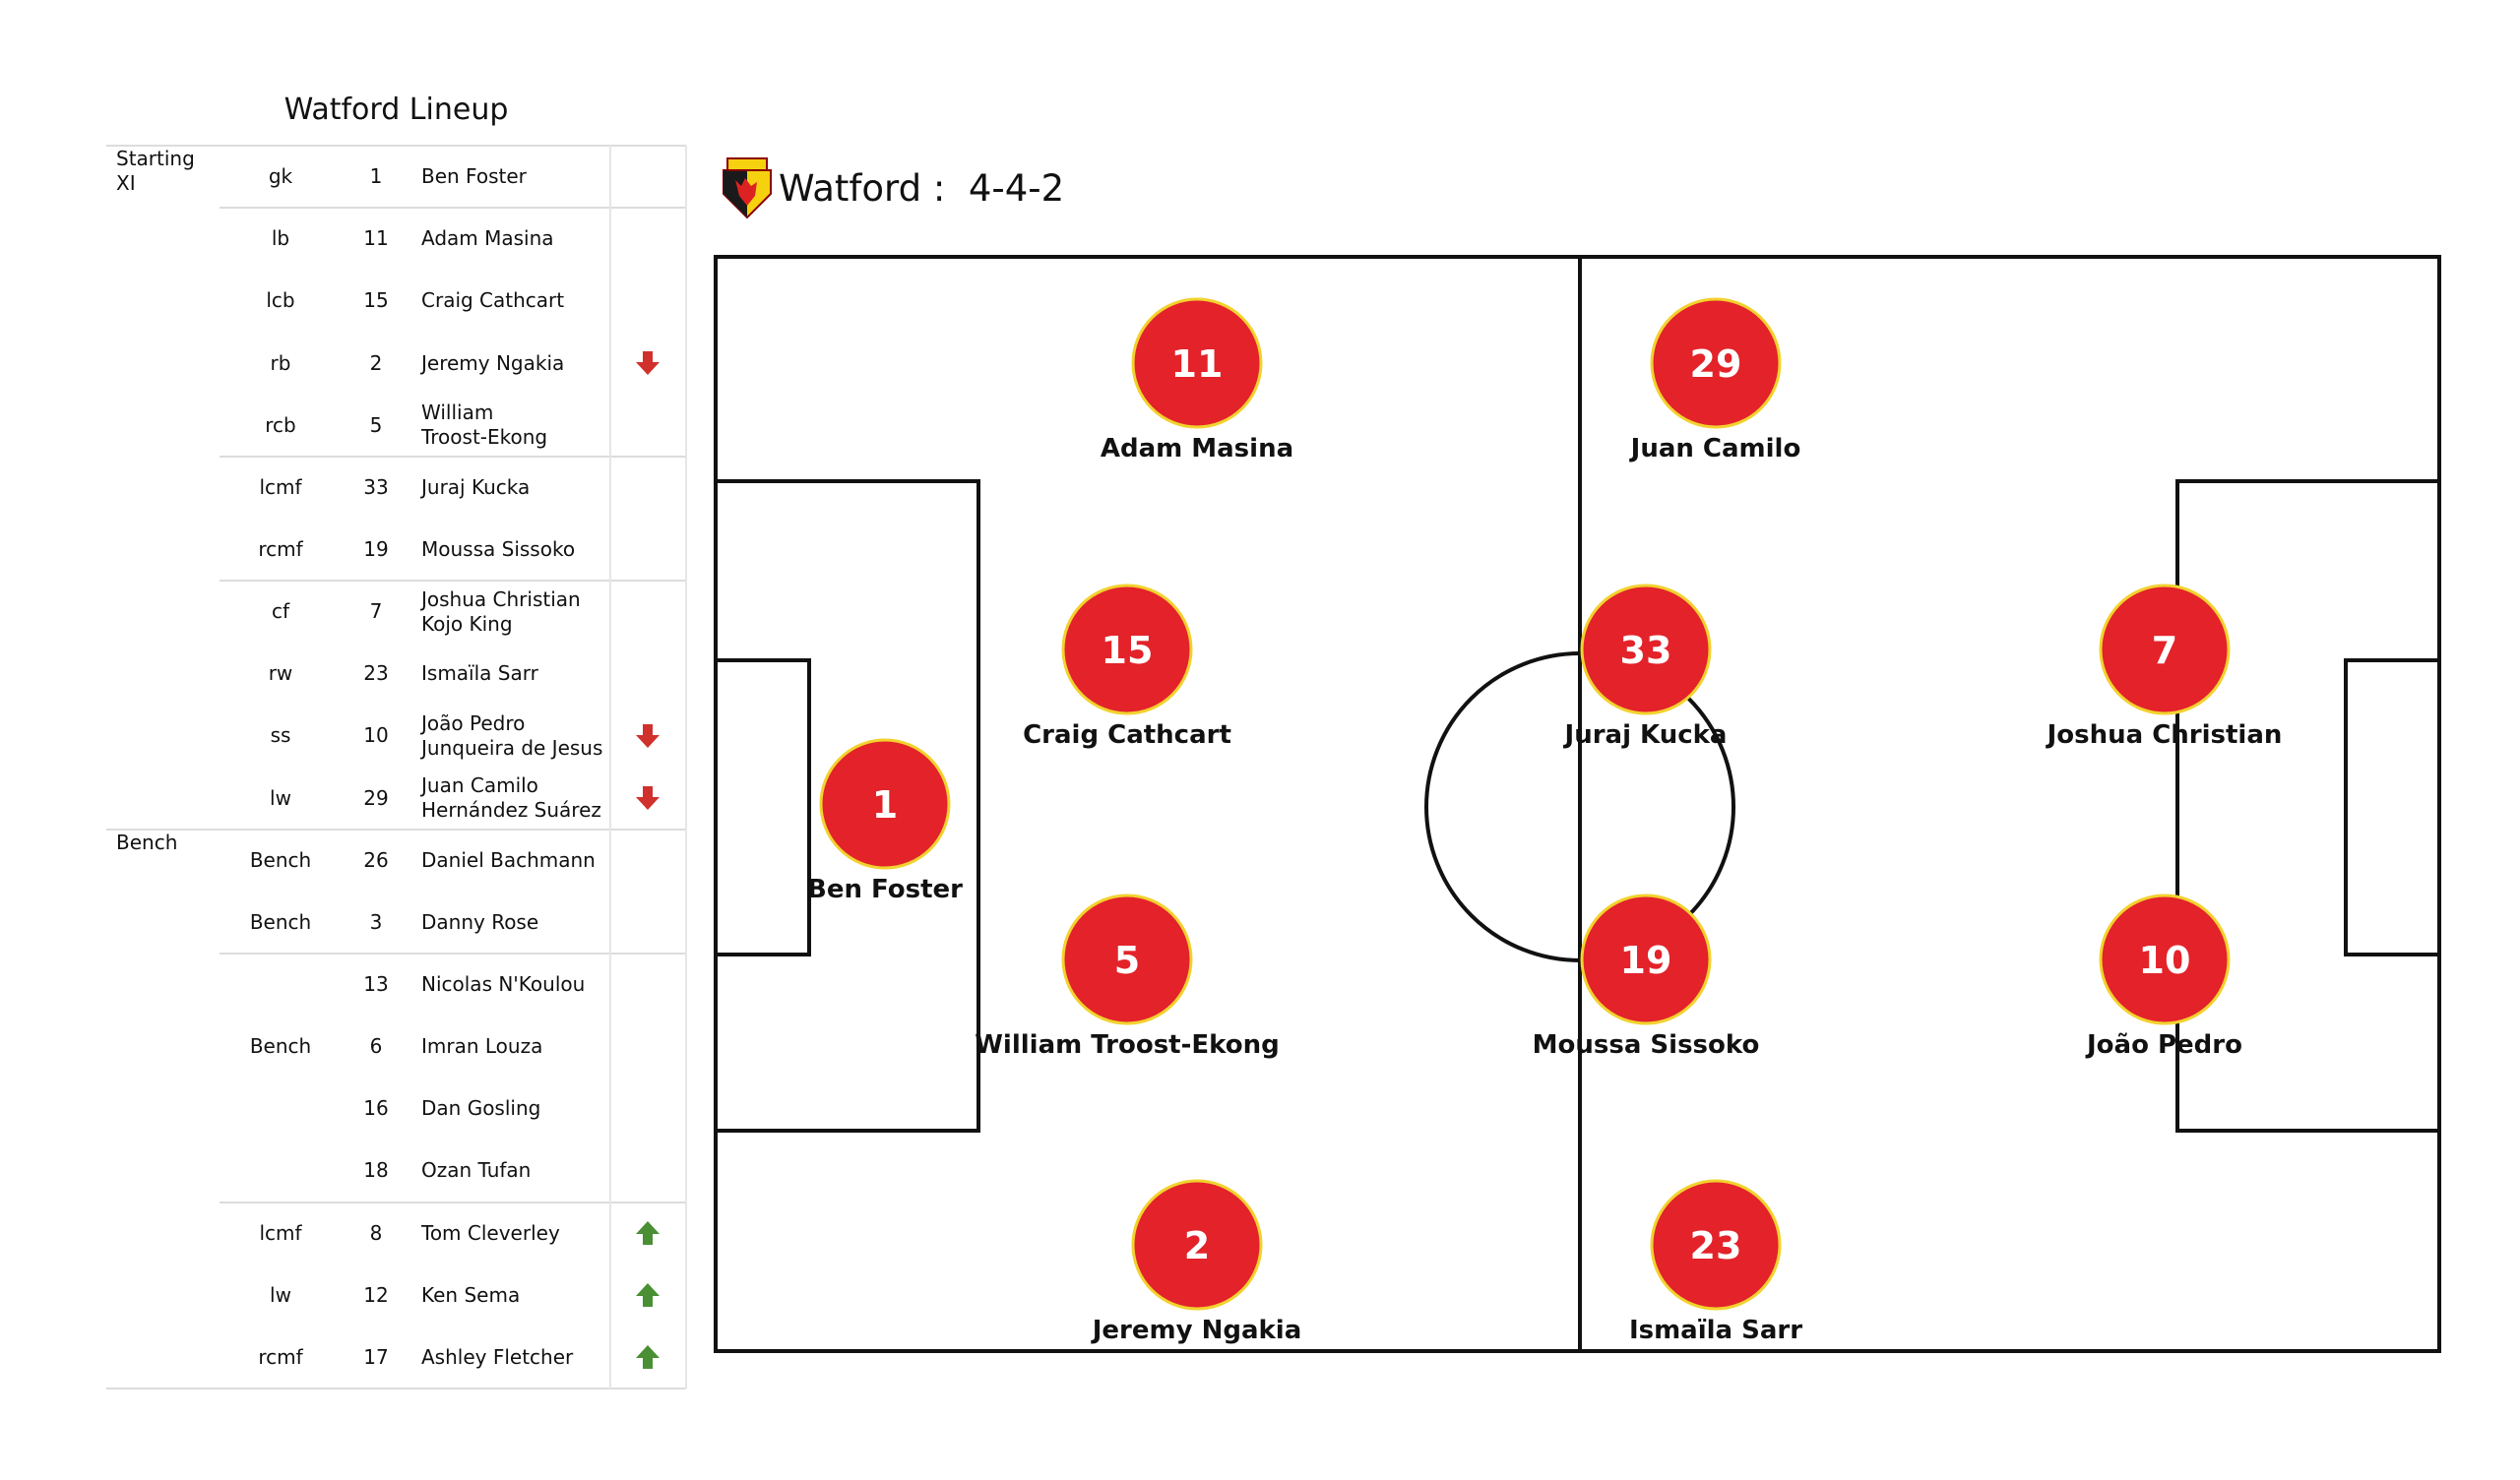 Image resolution: width=2520 pixels, height=1480 pixels. What do you see at coordinates (1645, 735) in the screenshot?
I see `player-name-label: Juraj Kucka` at bounding box center [1645, 735].